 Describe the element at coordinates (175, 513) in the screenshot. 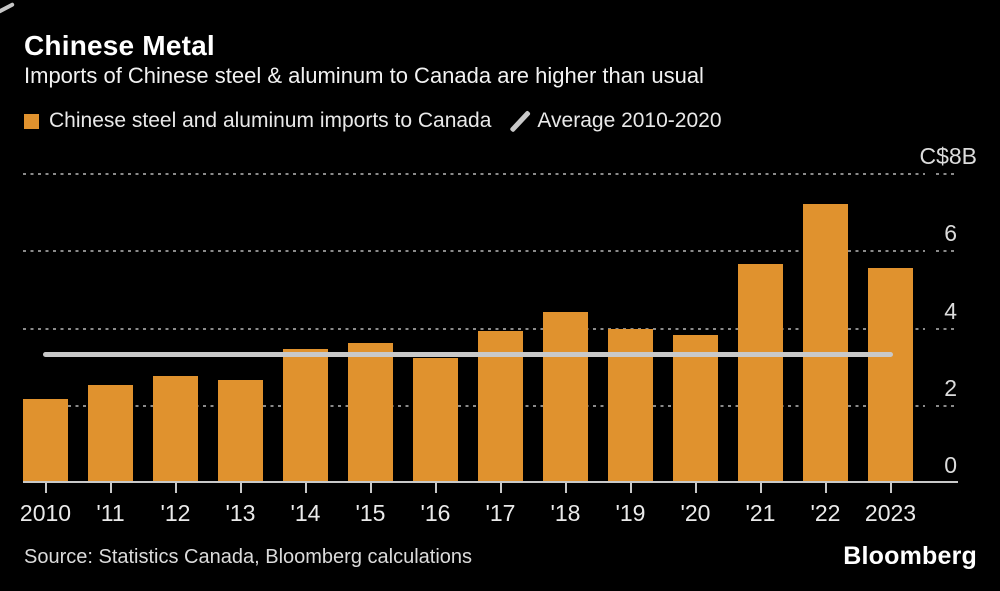

I see `x-axis-label-12: '12` at that location.